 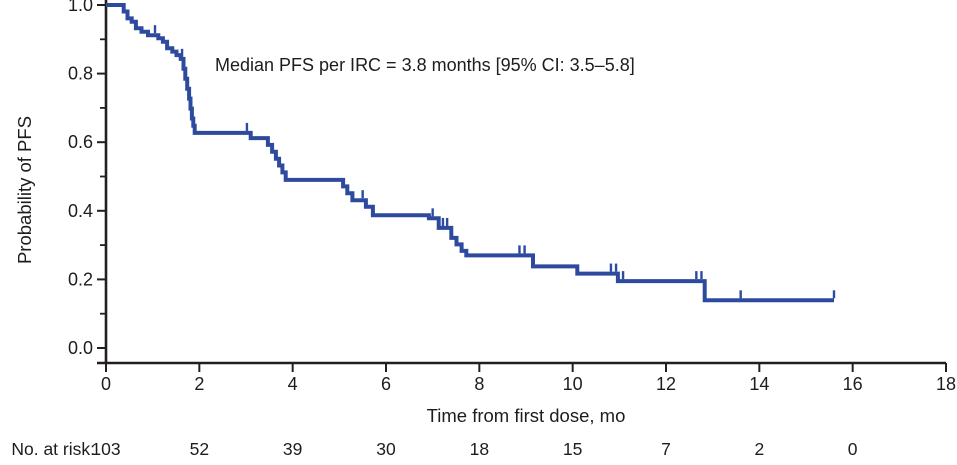 What do you see at coordinates (853, 384) in the screenshot?
I see `svg-text: 16` at bounding box center [853, 384].